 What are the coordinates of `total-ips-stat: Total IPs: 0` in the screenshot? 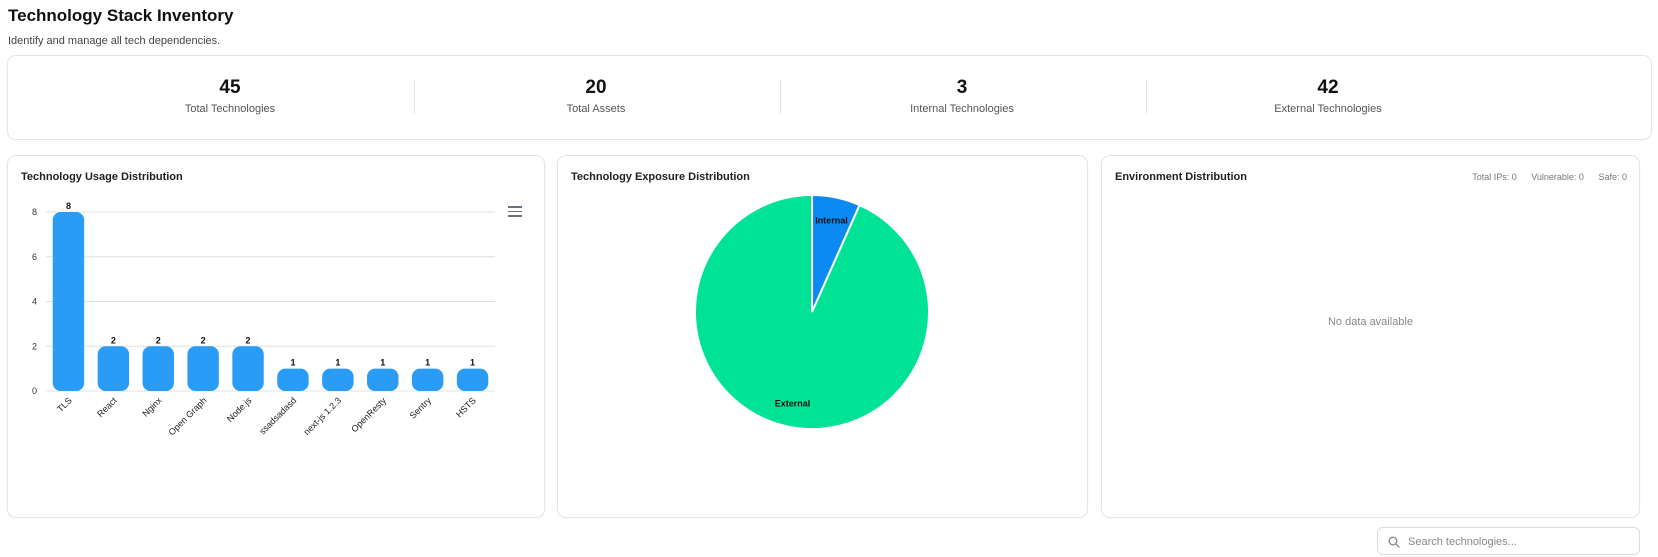 It's located at (1494, 177).